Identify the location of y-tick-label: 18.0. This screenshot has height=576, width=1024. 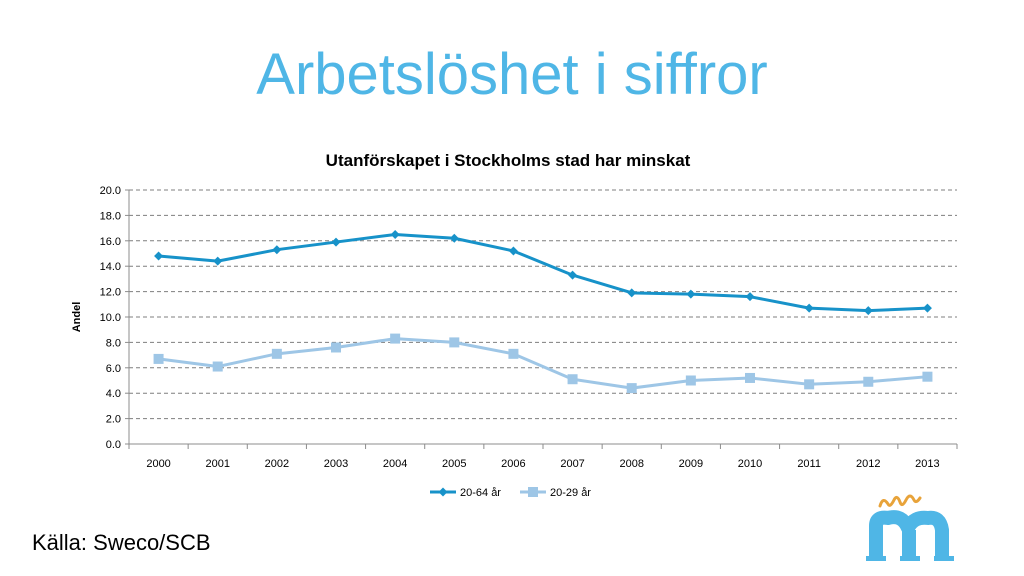
(110, 216).